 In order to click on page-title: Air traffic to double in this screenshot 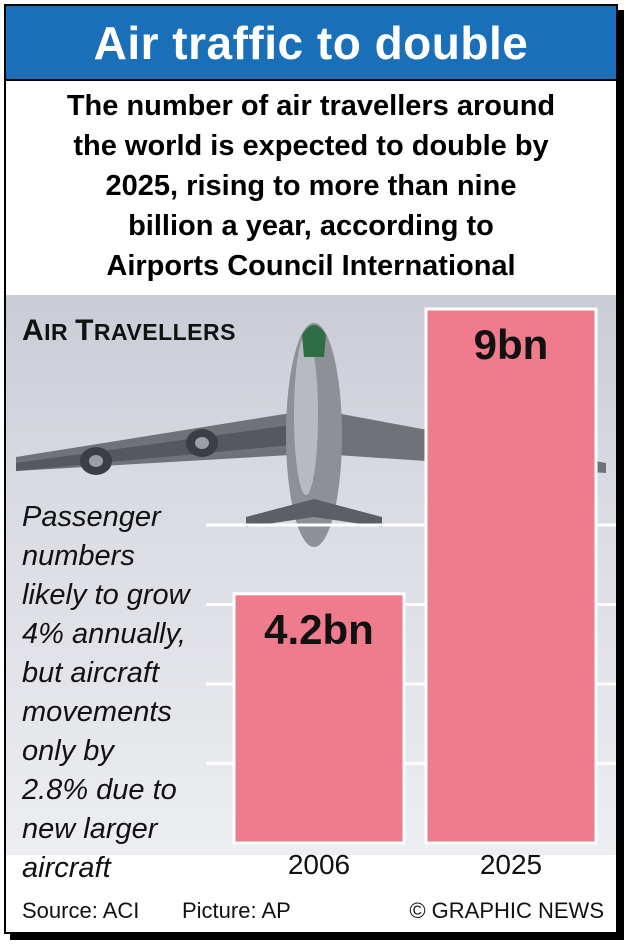, I will do `click(311, 42)`.